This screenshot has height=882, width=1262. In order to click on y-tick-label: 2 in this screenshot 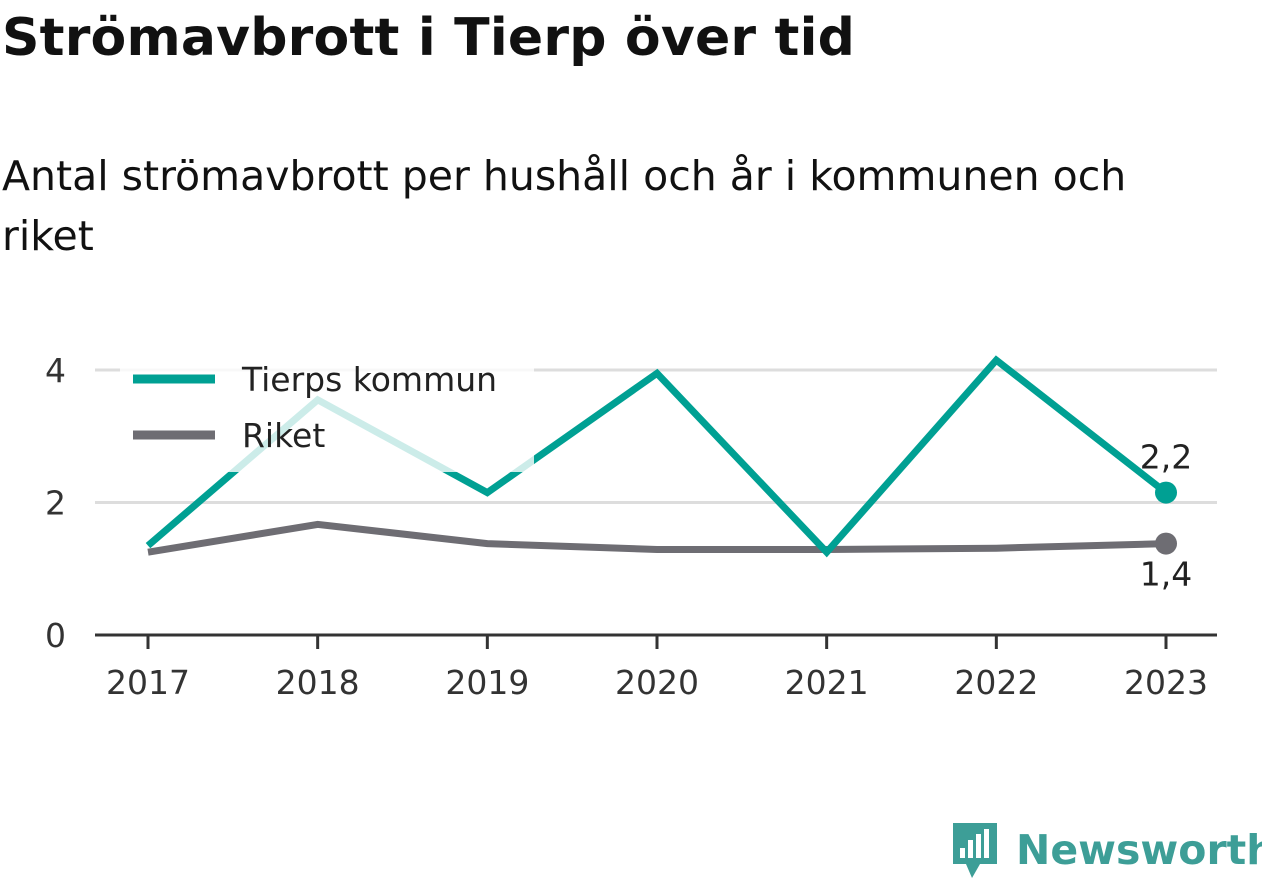, I will do `click(55, 503)`.